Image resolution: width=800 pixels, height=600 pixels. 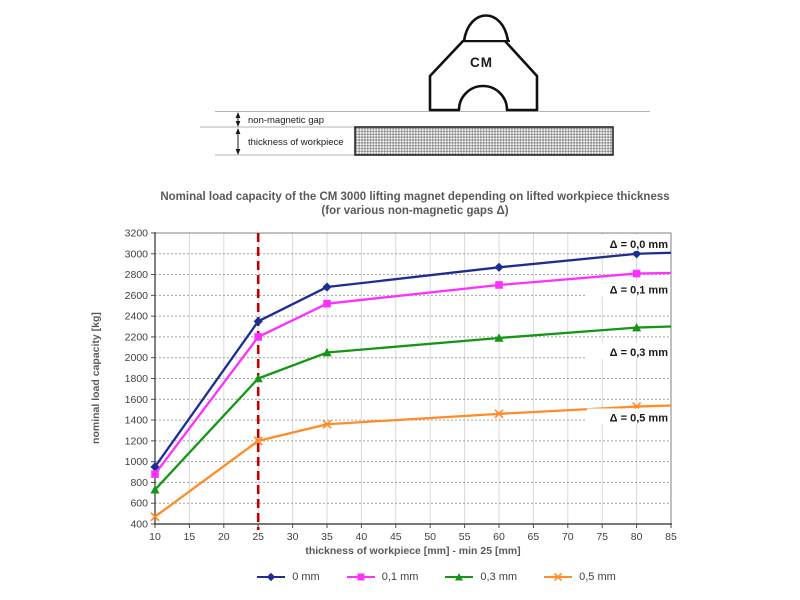 I want to click on magnet-label: CM, so click(x=481, y=62).